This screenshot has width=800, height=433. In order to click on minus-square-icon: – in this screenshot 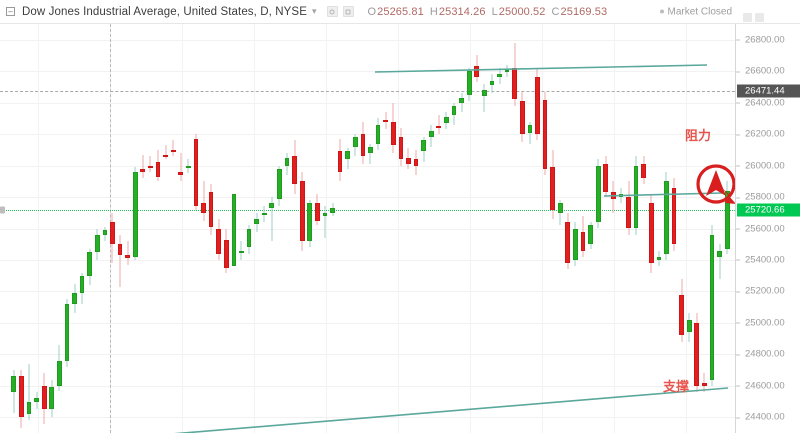, I will do `click(10, 11)`.